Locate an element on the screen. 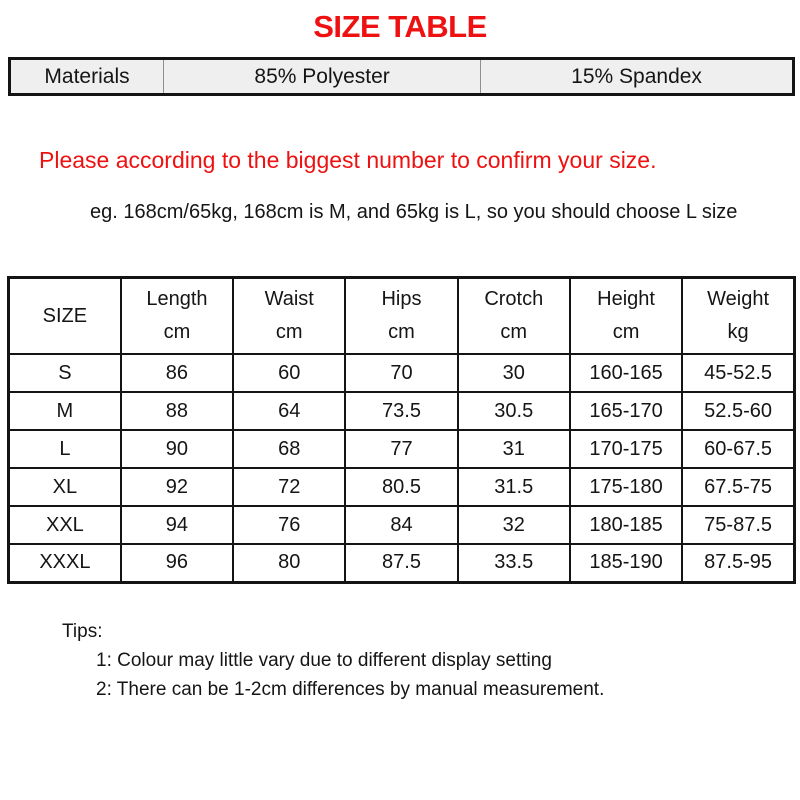 Image resolution: width=800 pixels, height=800 pixels. size-row-xxl: XXL 94 76 84 32 180-185 75-87.5 is located at coordinates (401, 525).